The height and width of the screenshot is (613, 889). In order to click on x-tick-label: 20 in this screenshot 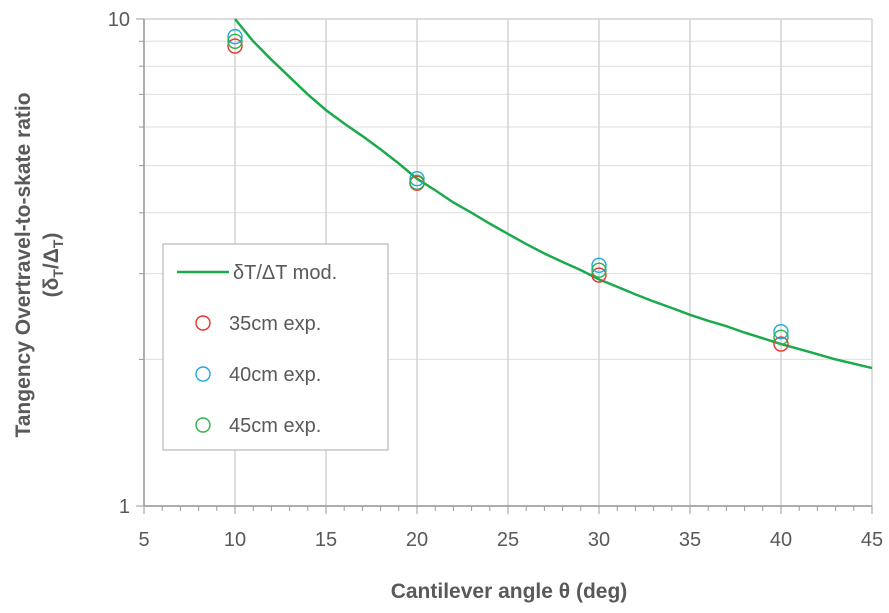, I will do `click(417, 540)`.